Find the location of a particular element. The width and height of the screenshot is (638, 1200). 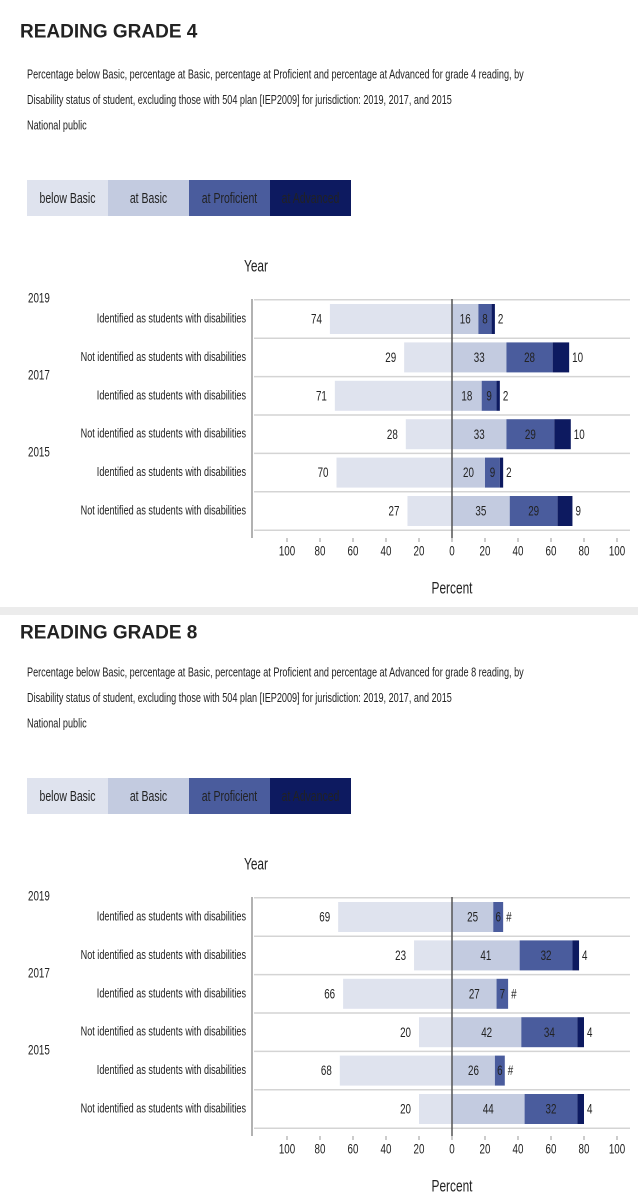

value-label: 33 is located at coordinates (479, 357).